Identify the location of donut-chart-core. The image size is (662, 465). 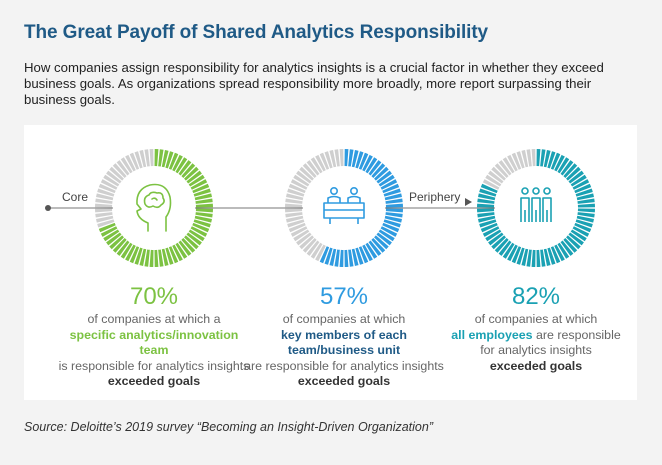
(154, 208).